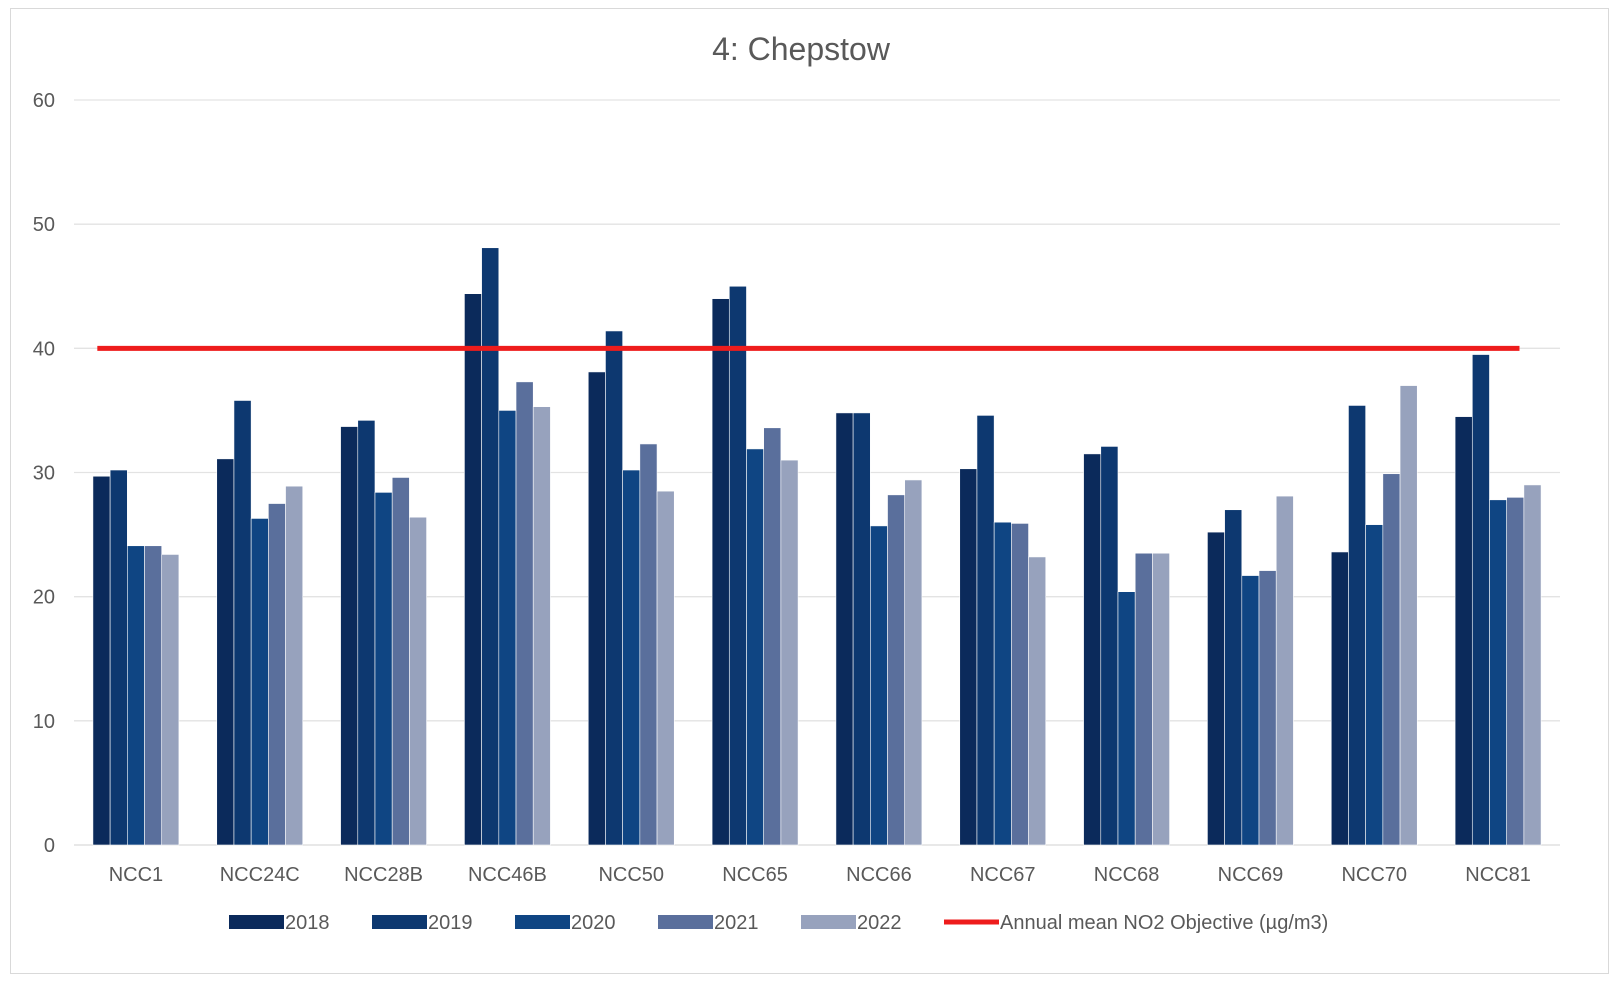  What do you see at coordinates (1037, 701) in the screenshot?
I see `bar-2022-NCC67` at bounding box center [1037, 701].